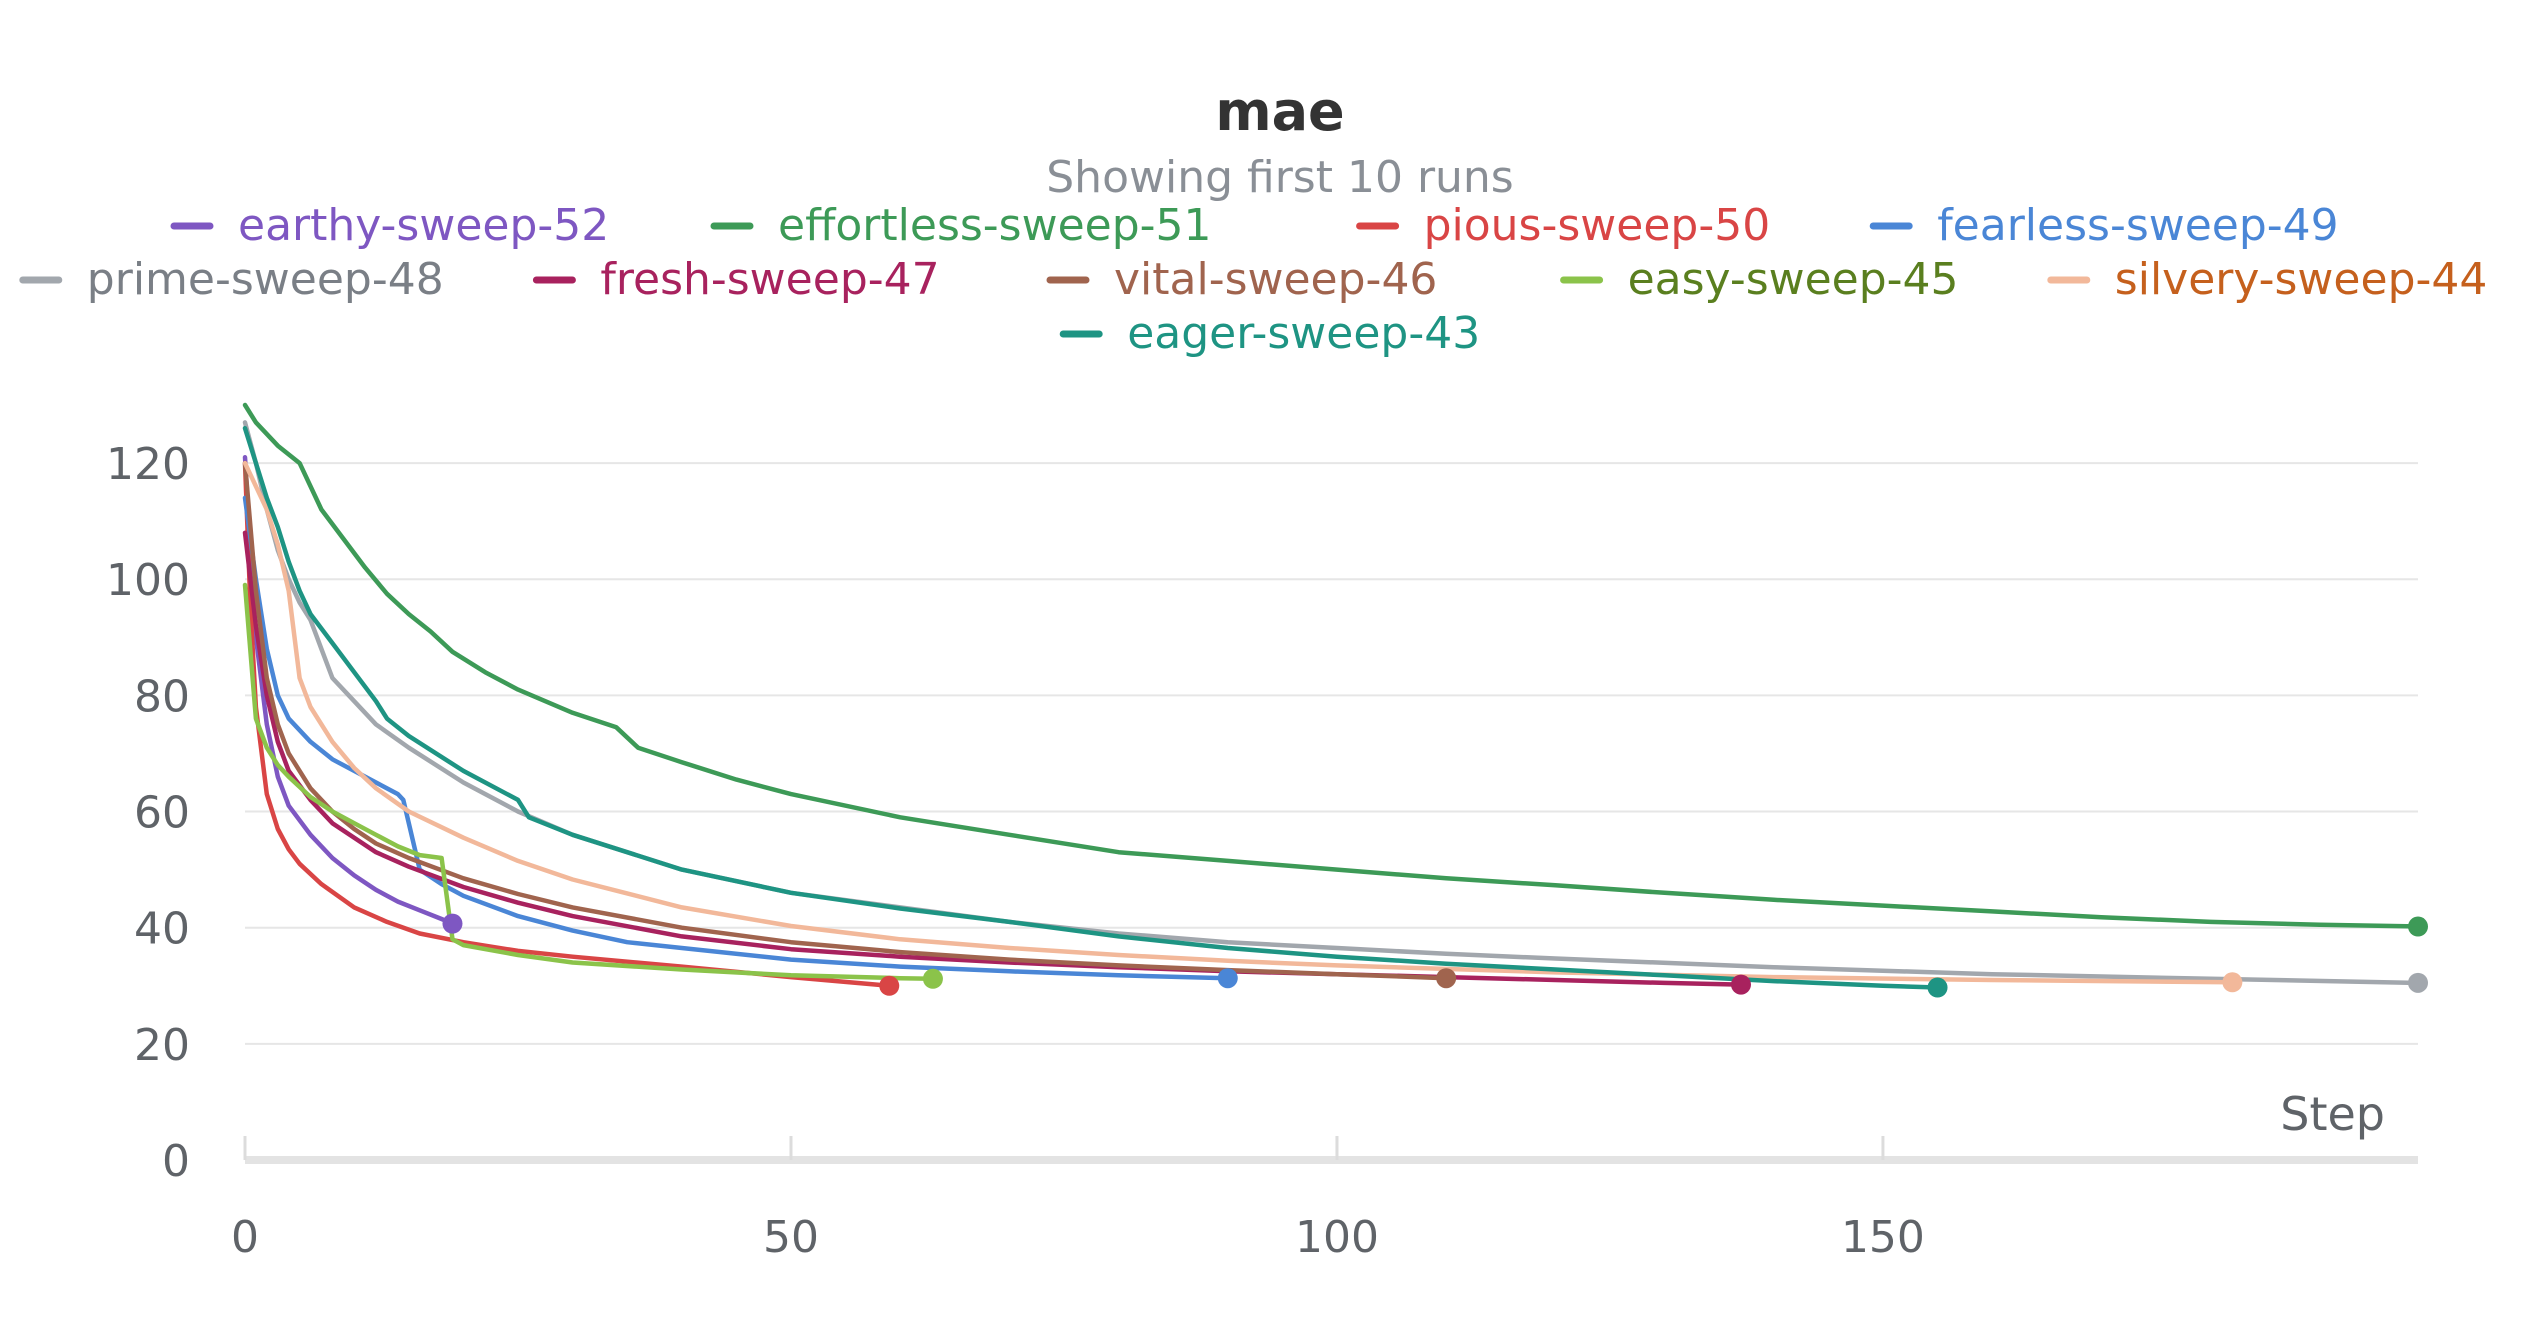  I want to click on legend-label: effortless-sweep-51, so click(995, 225).